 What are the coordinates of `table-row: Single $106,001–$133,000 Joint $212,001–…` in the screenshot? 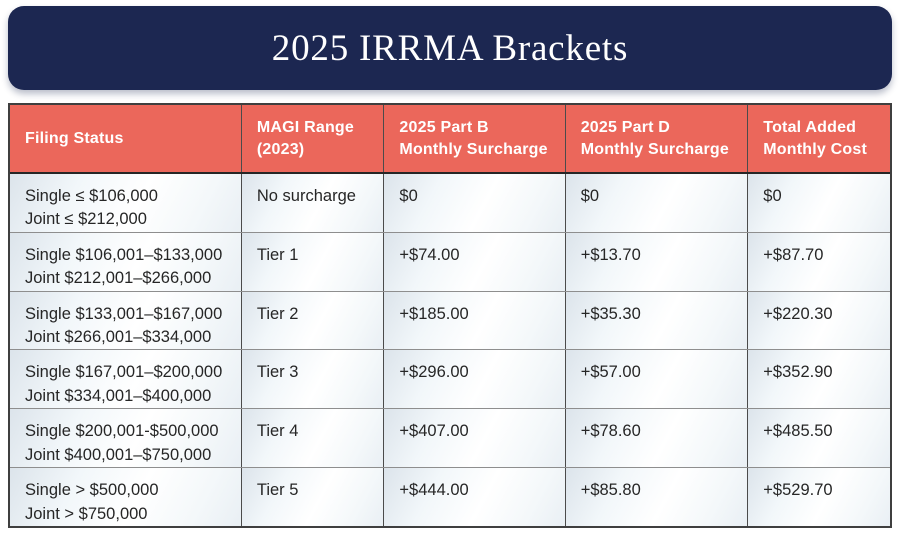 It's located at (450, 262).